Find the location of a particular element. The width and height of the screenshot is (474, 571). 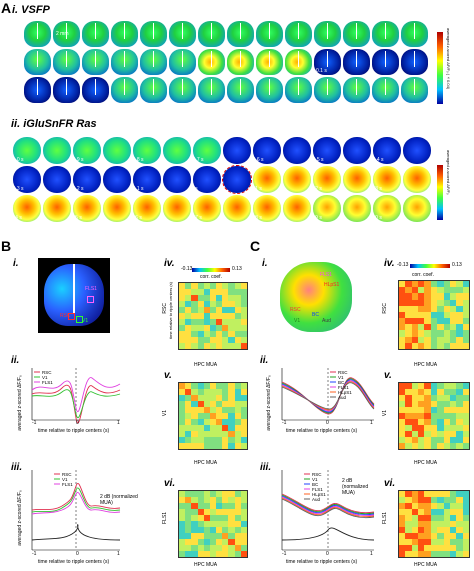

iglusnfr-frame: 0.2 s is located at coordinates (326, 179).